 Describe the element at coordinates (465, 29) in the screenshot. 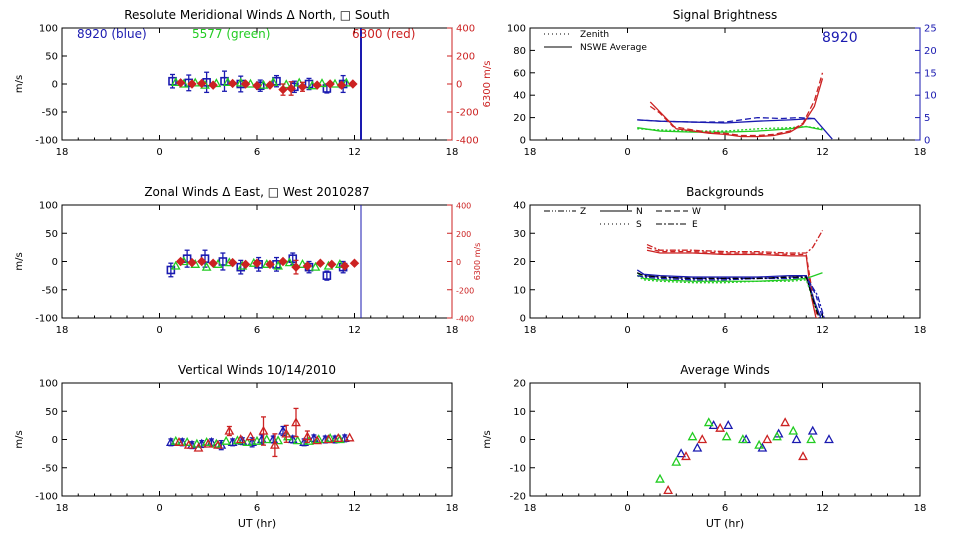

I see `y2-tick-label: 400` at that location.